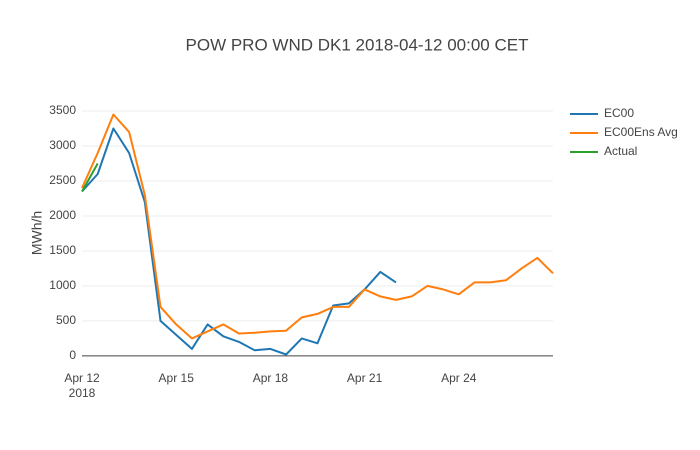  Describe the element at coordinates (62, 180) in the screenshot. I see `y-tick-label: 2500` at that location.